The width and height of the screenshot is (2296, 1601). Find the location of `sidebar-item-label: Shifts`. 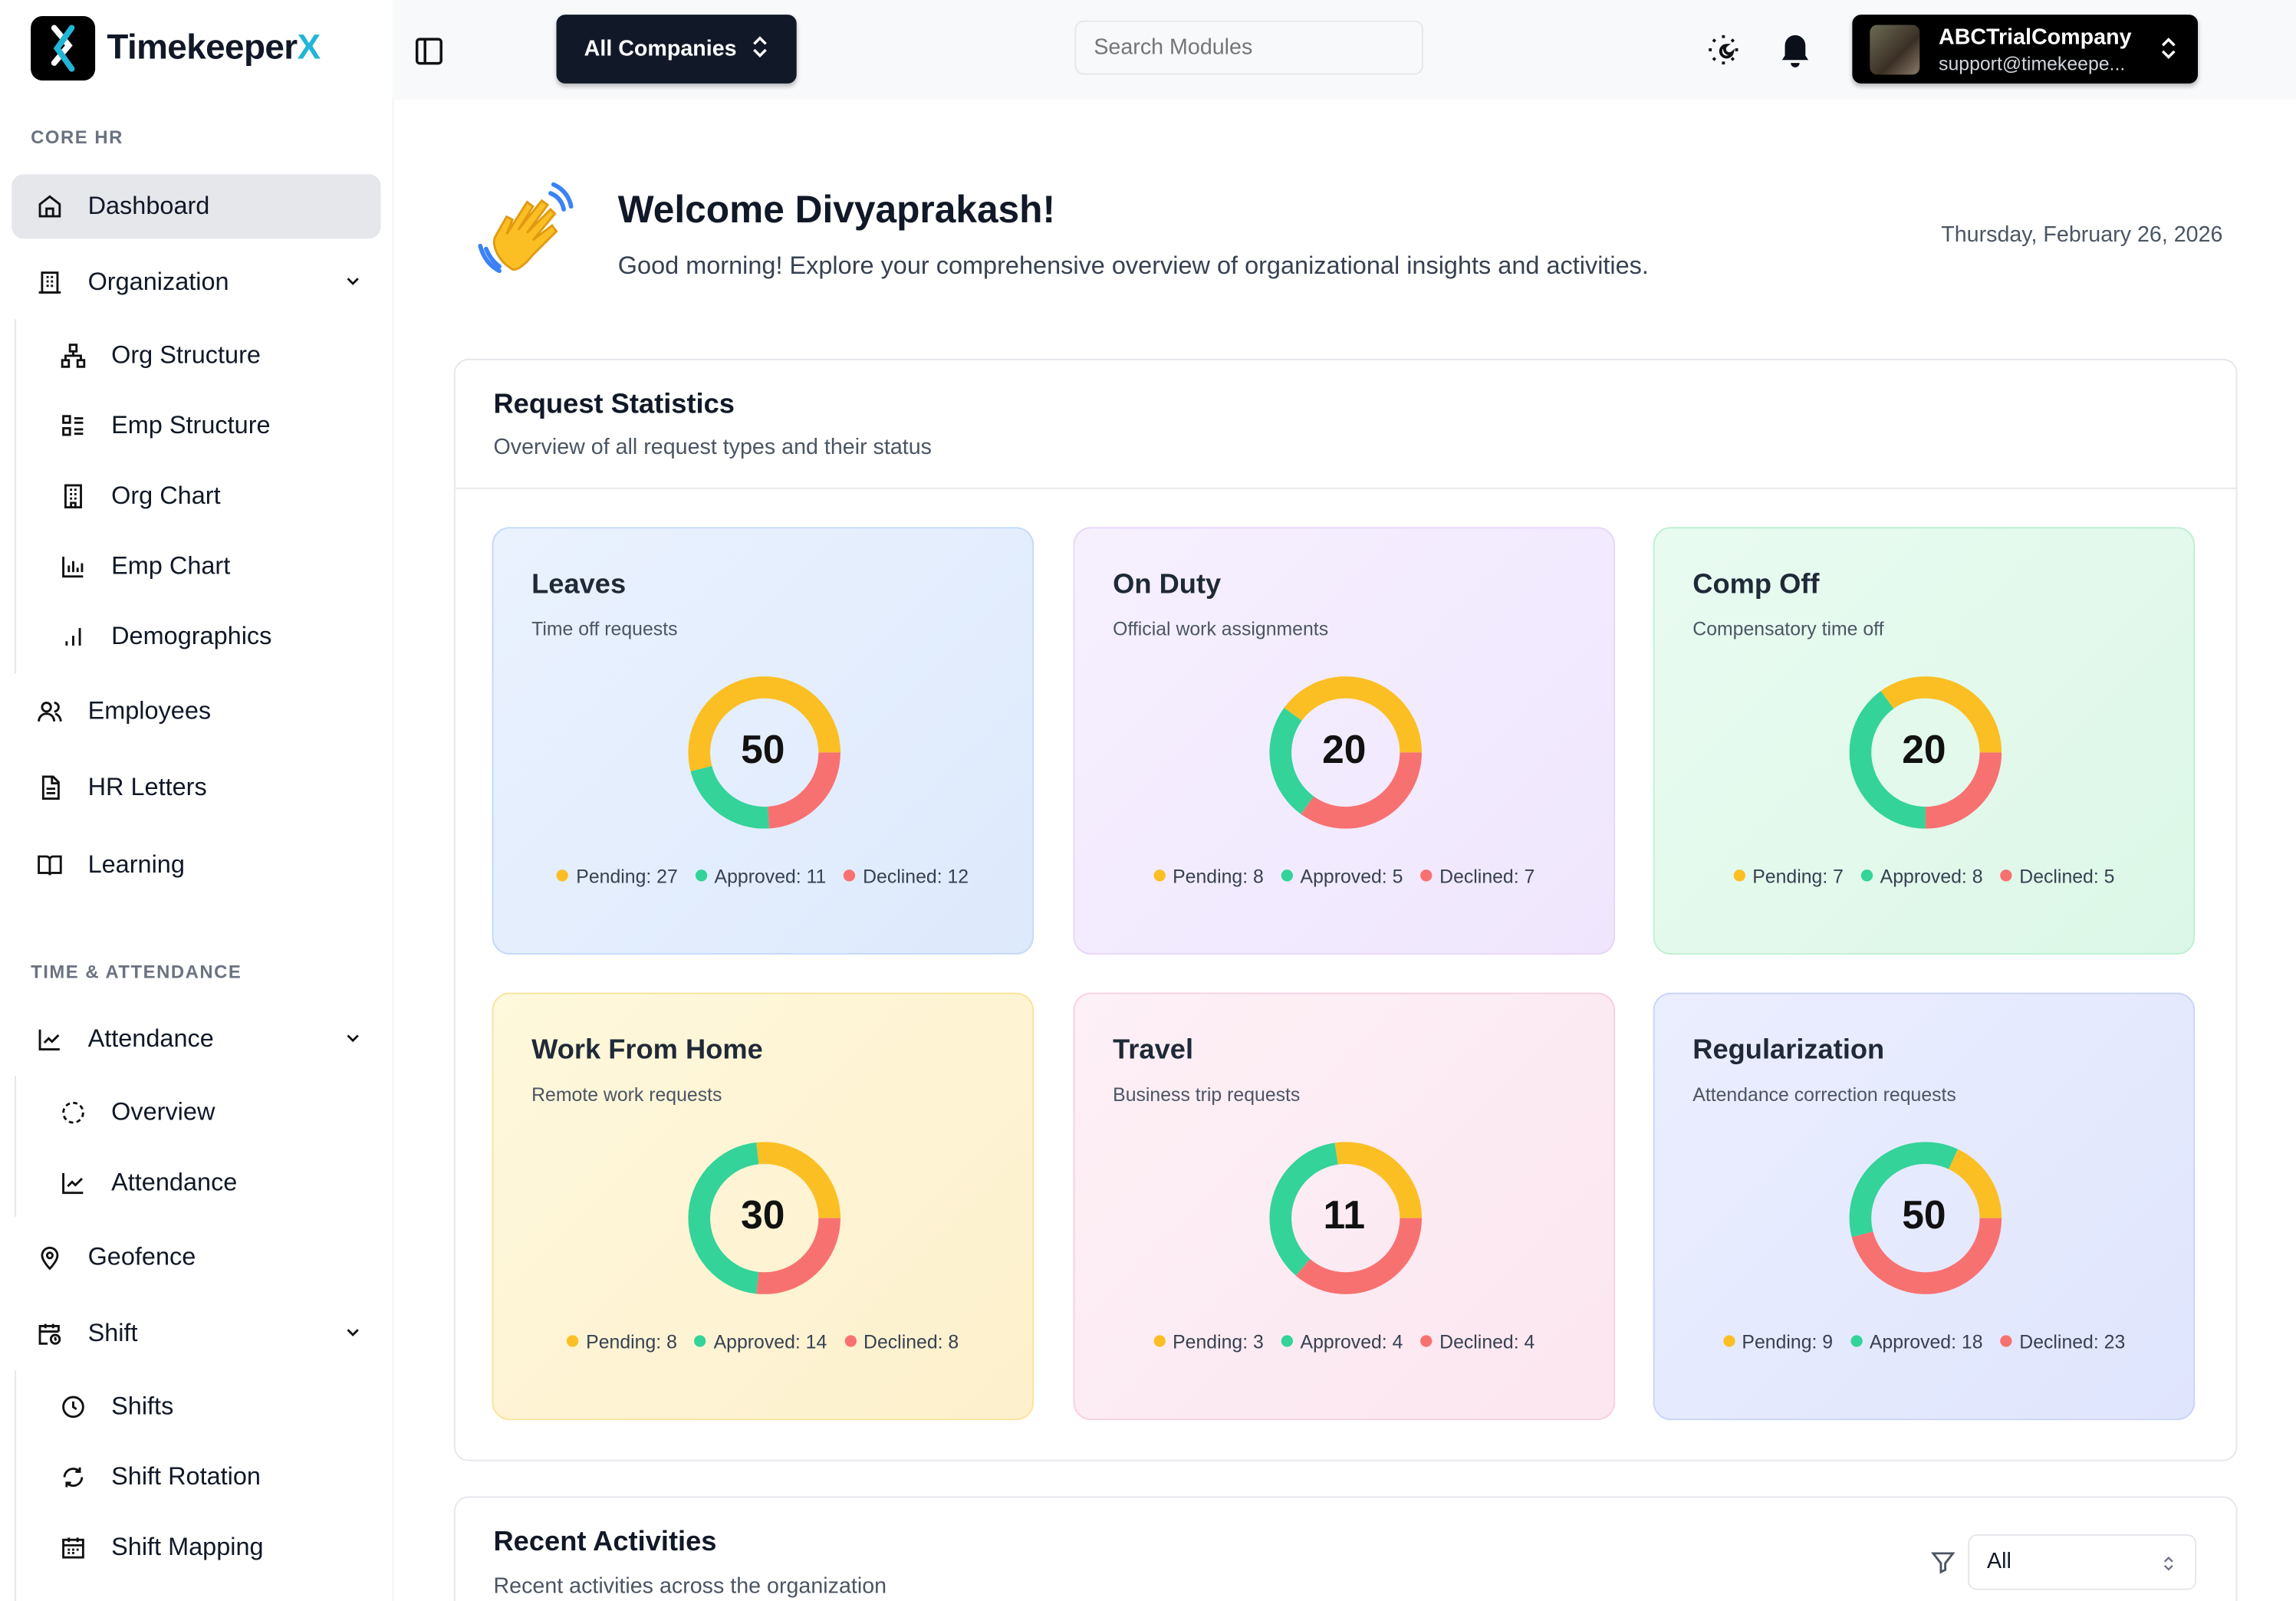

sidebar-item-label: Shifts is located at coordinates (142, 1406).